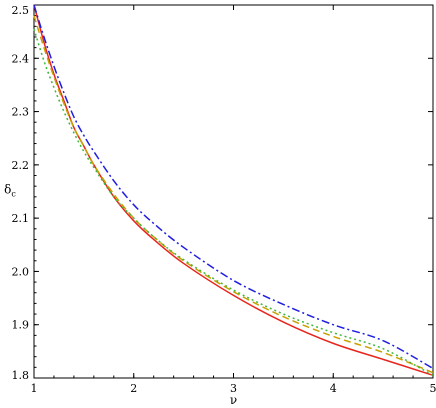  I want to click on y-tick-label: 1.8, so click(21, 375).